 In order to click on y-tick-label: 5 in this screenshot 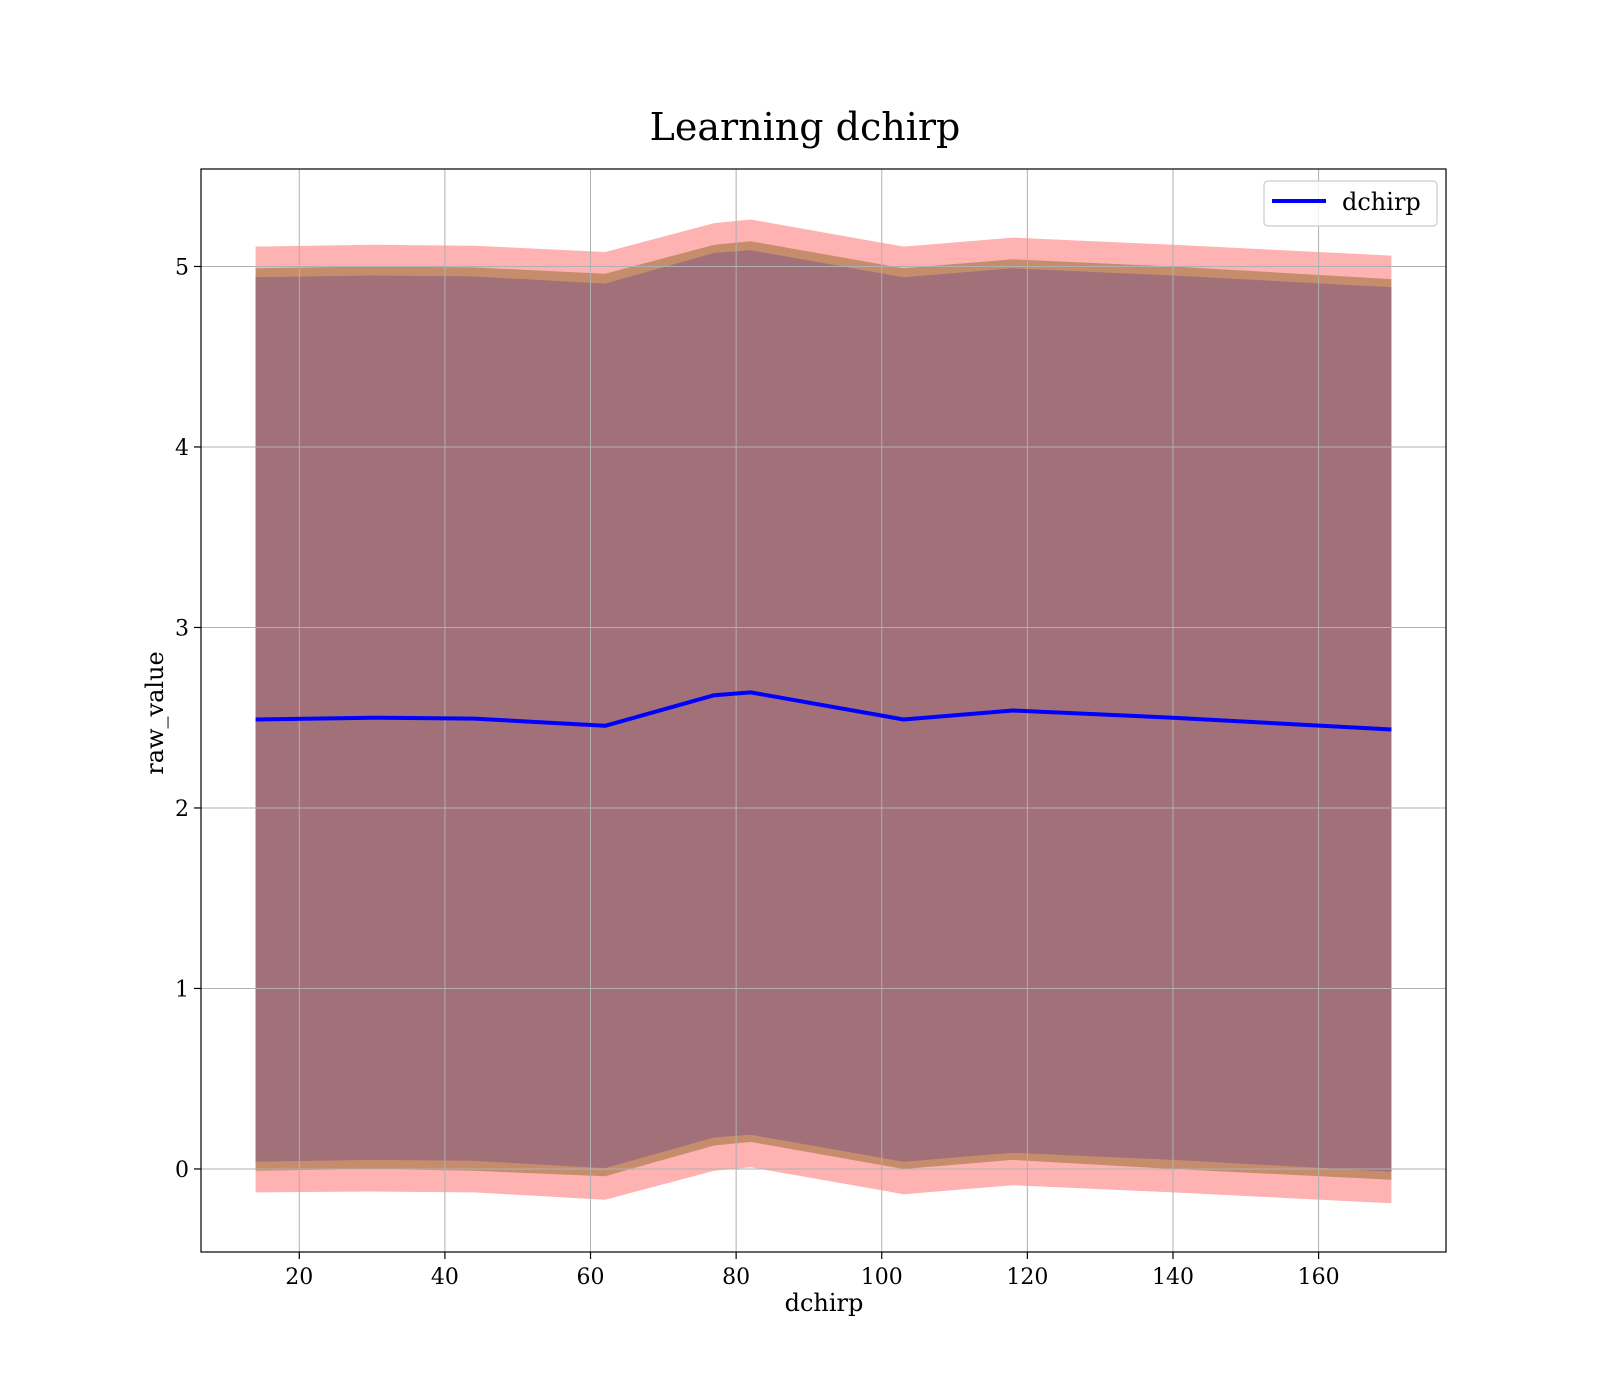, I will do `click(182, 267)`.